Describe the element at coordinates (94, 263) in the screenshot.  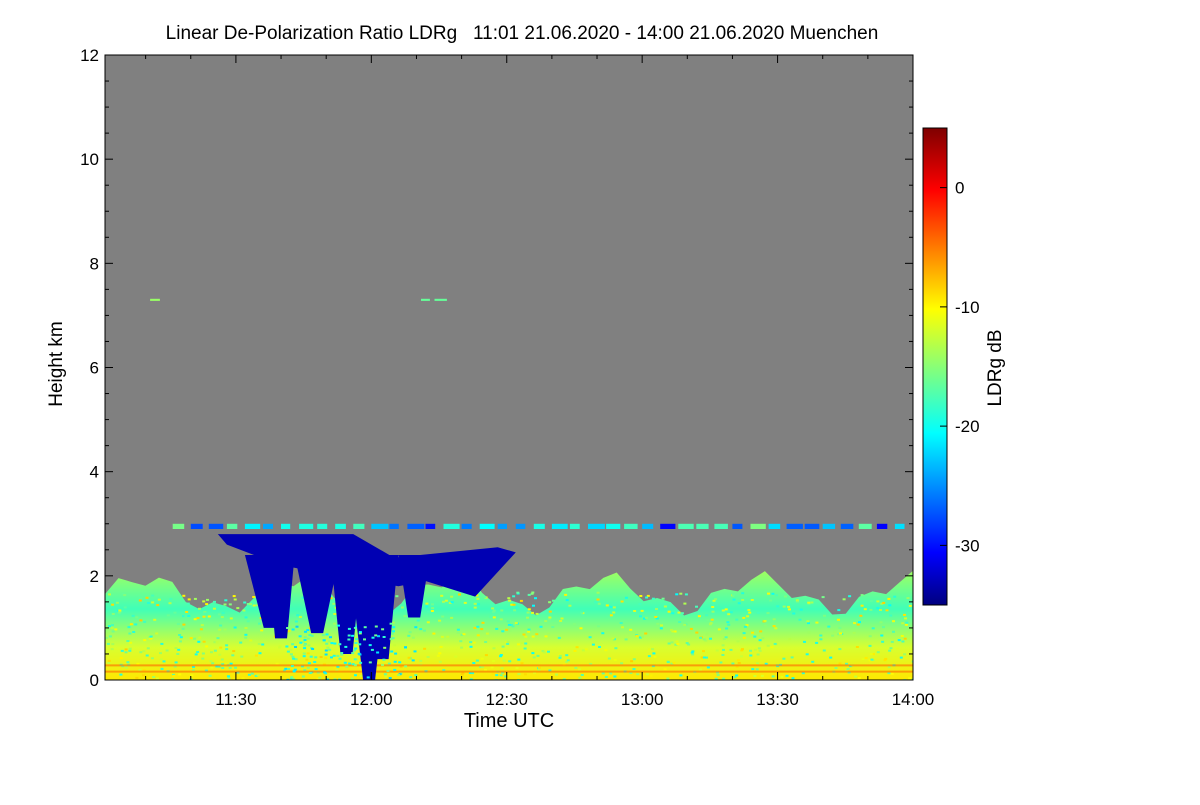
I see `y-tick-label: 8` at that location.